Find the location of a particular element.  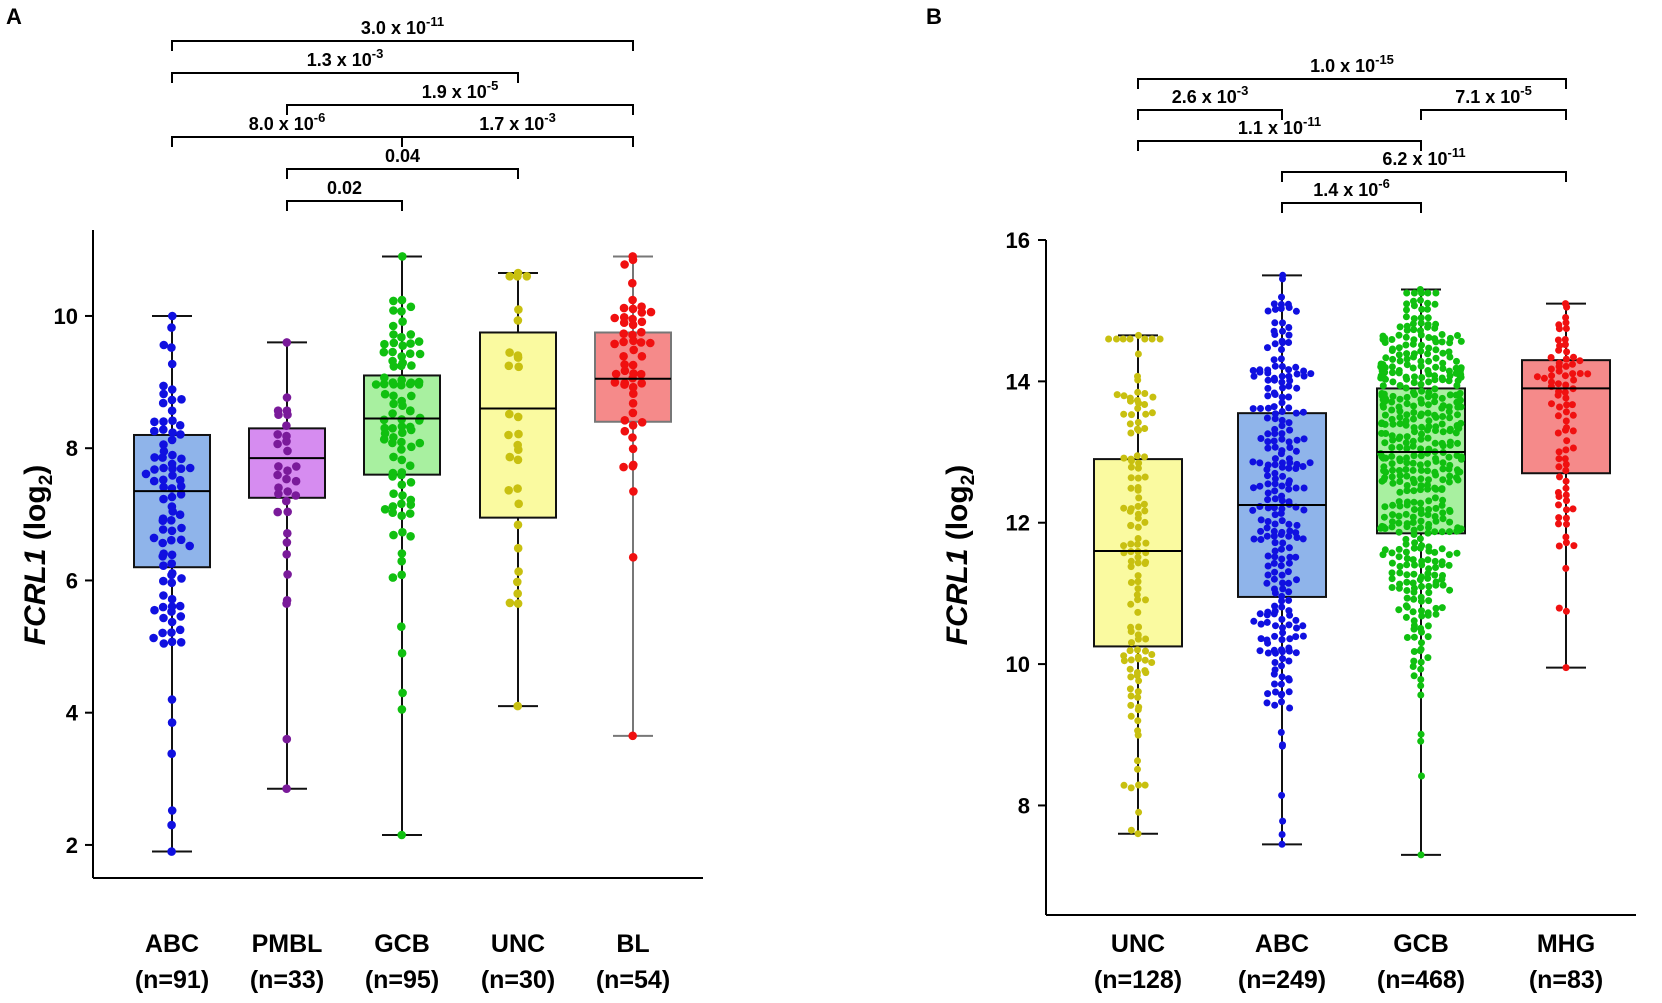

category-label: BL is located at coordinates (632, 944).